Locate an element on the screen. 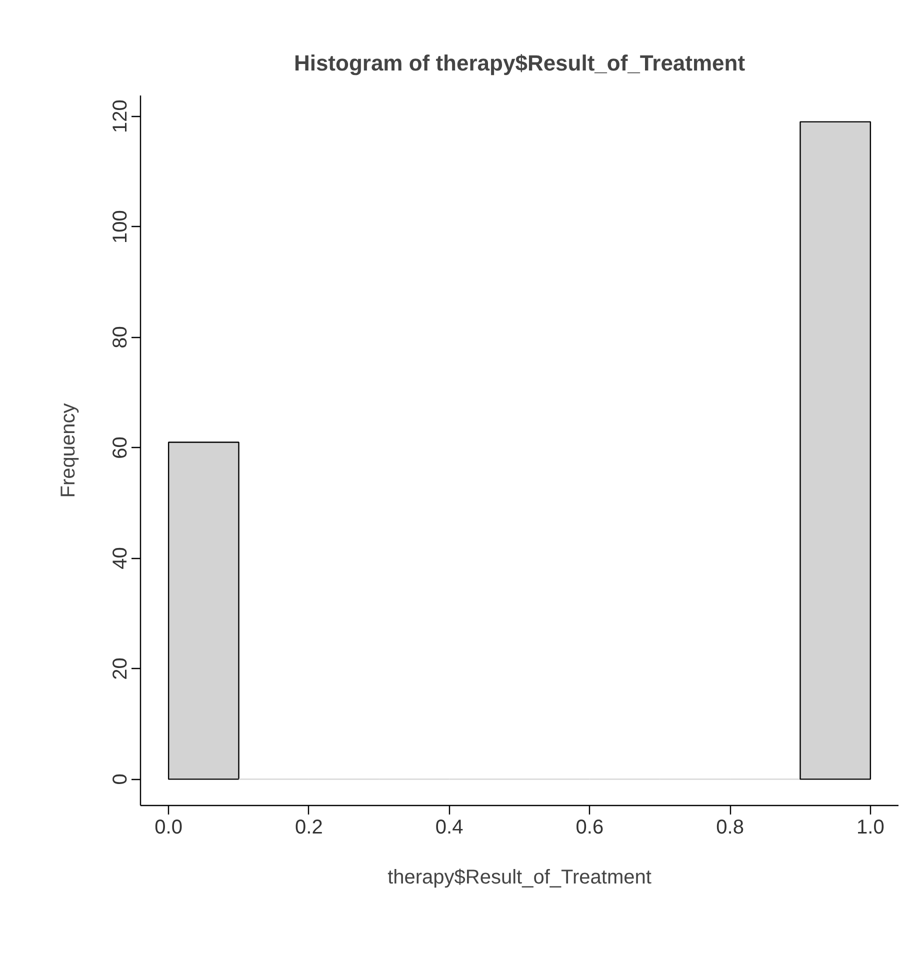 The height and width of the screenshot is (955, 902). x-tick-label: 0.8 is located at coordinates (730, 827).